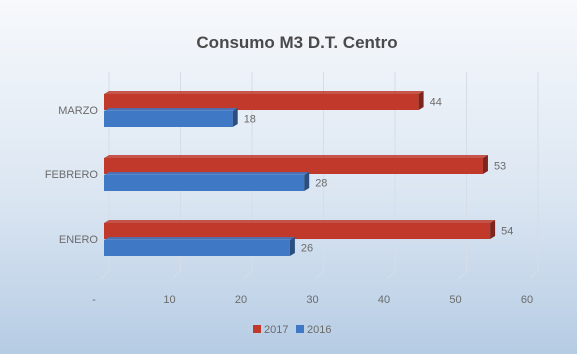 Image resolution: width=577 pixels, height=354 pixels. Describe the element at coordinates (292, 330) in the screenshot. I see `legend: 2017 2016` at that location.